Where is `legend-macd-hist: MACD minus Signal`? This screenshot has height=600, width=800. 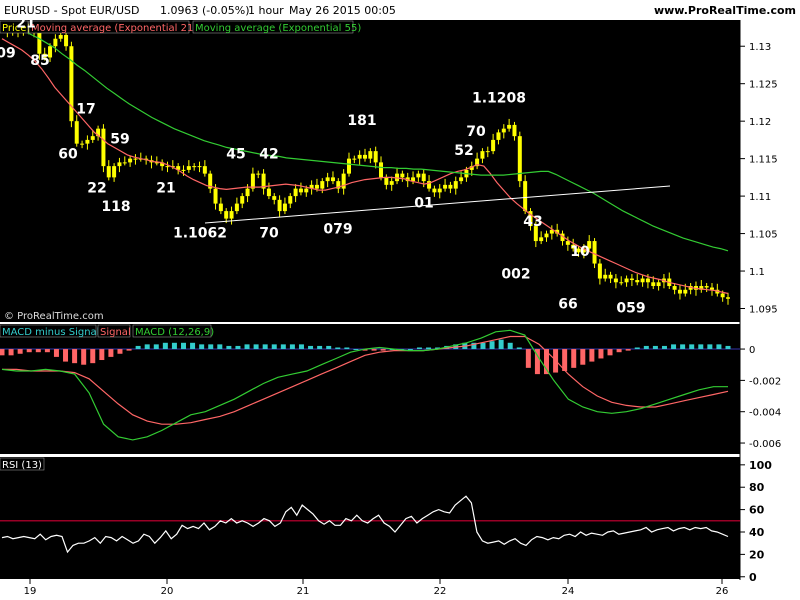
legend-macd-hist: MACD minus Signal is located at coordinates (50, 332).